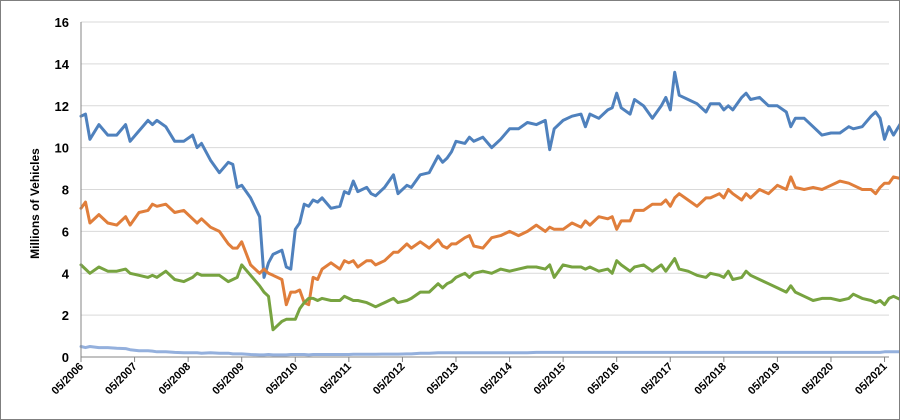 Image resolution: width=900 pixels, height=420 pixels. I want to click on y-tick-label: 2, so click(65, 315).